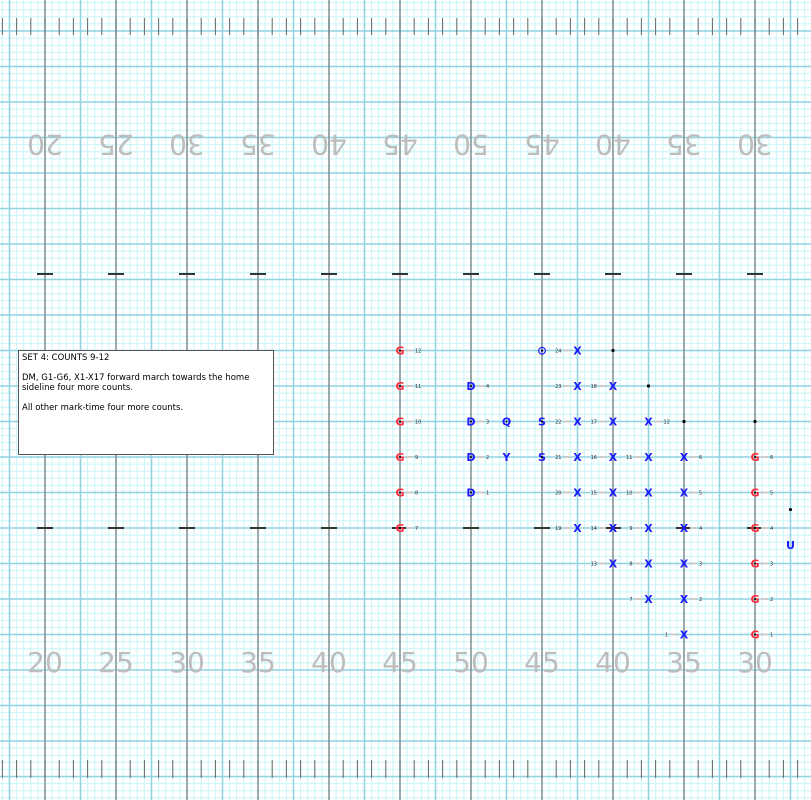 The width and height of the screenshot is (811, 800). Describe the element at coordinates (613, 144) in the screenshot. I see `yard-number-top: 40` at that location.